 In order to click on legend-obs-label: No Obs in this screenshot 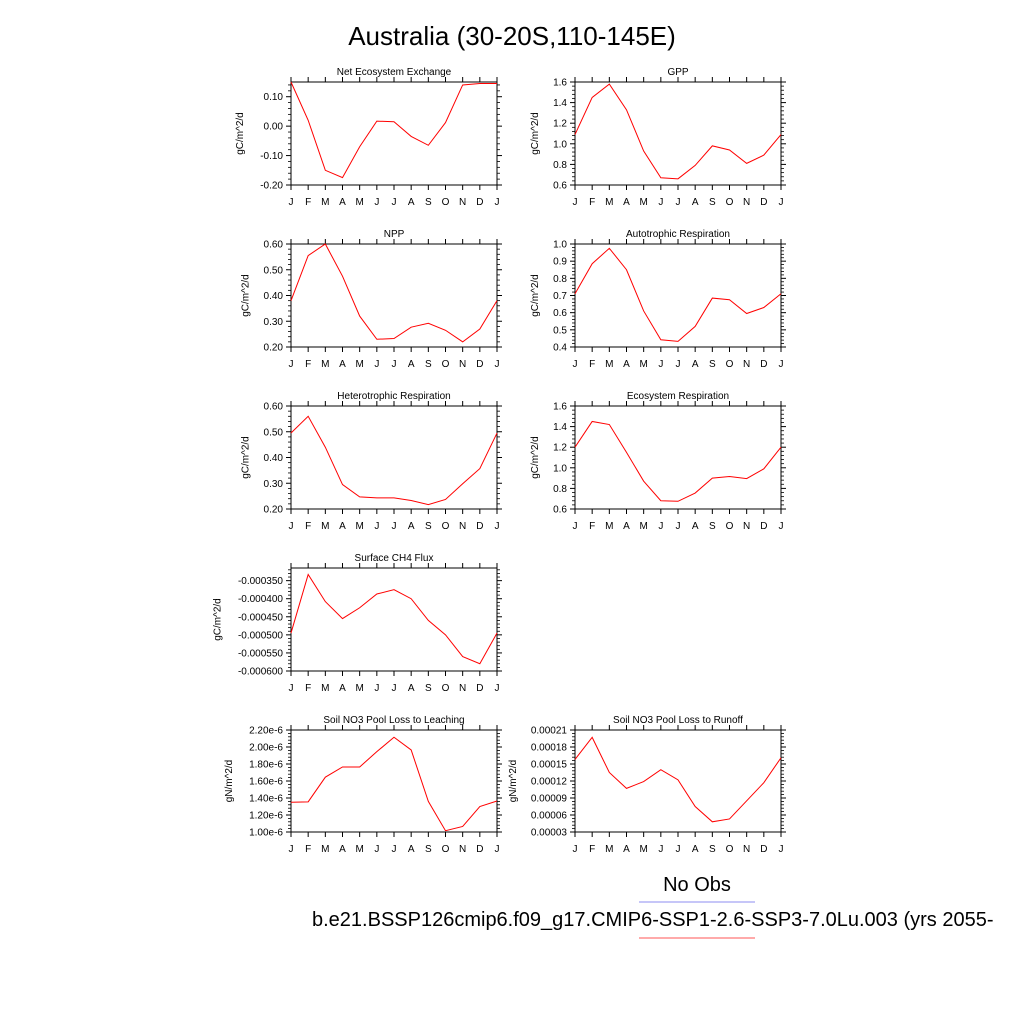, I will do `click(697, 885)`.